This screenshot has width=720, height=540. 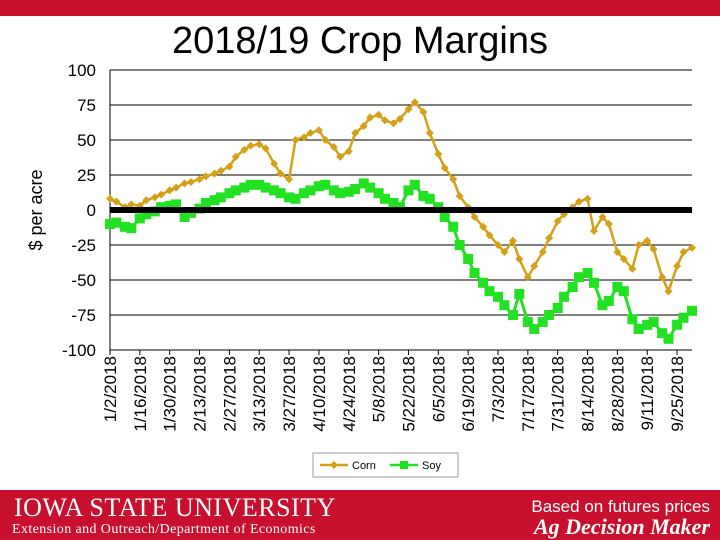 I want to click on y-tick-label: 75, so click(x=86, y=105).